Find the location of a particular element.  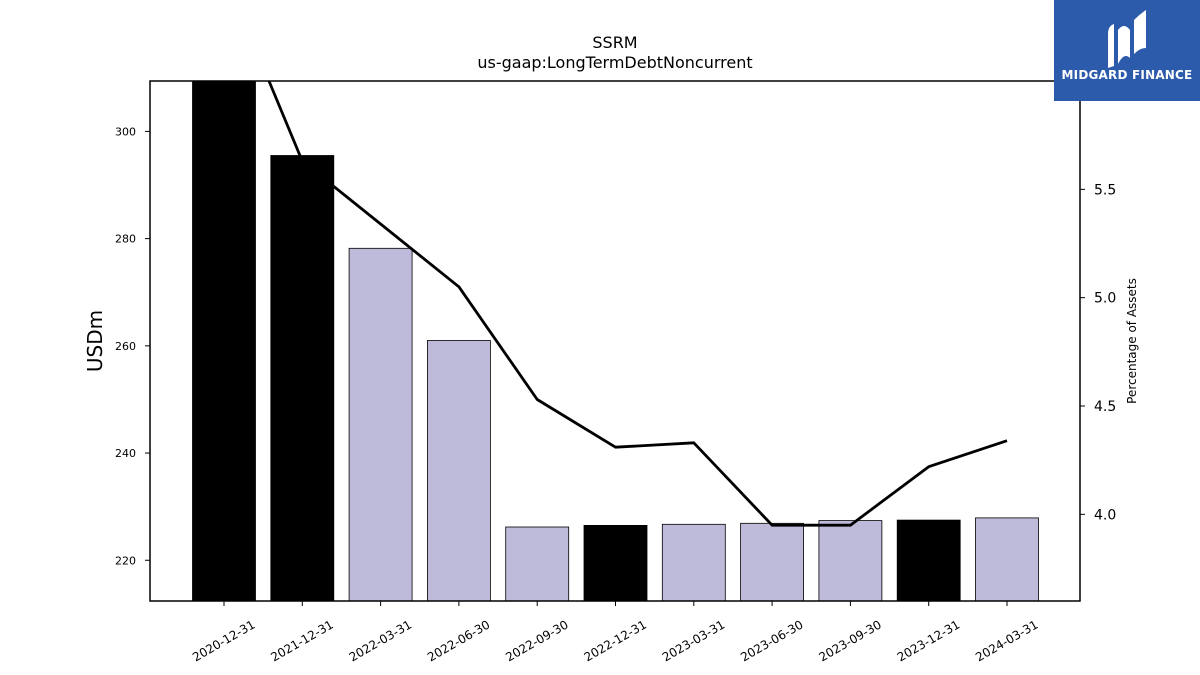

y-axis-label: USDm is located at coordinates (95, 341).